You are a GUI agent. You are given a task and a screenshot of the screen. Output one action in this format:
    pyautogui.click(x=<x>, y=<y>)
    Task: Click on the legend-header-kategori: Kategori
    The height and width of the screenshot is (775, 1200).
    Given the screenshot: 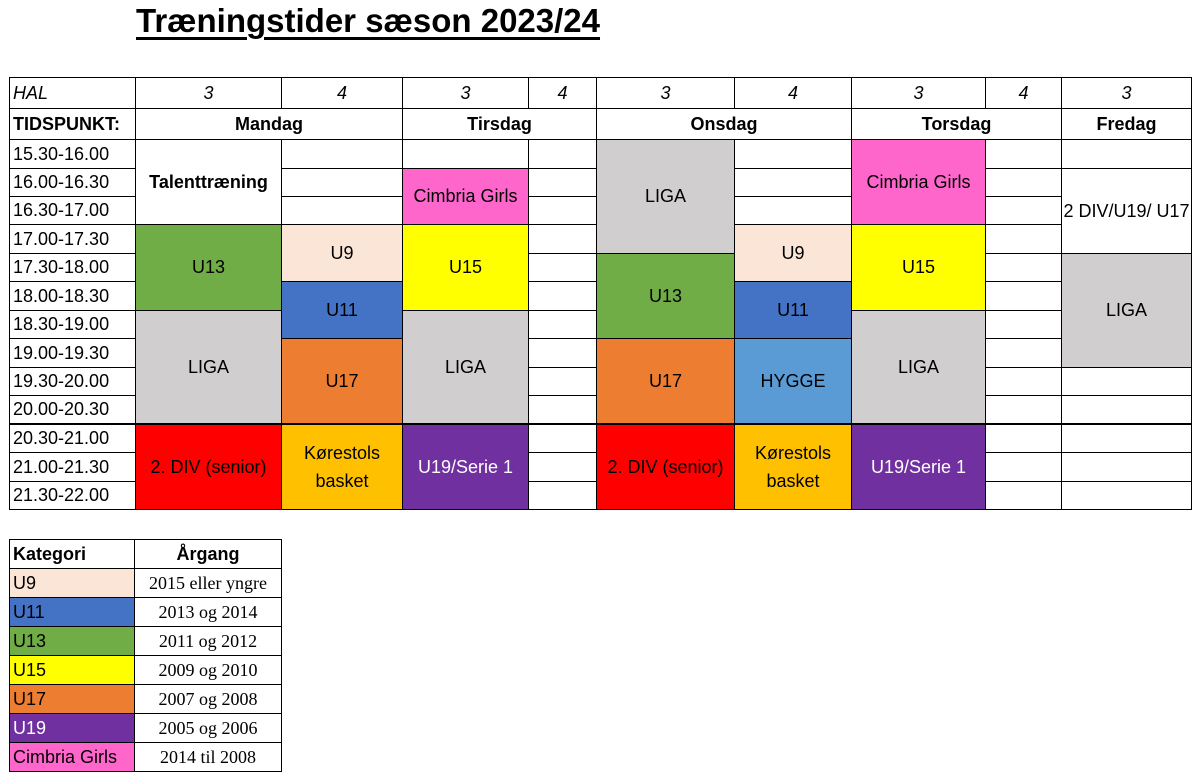 What is the action you would take?
    pyautogui.click(x=72, y=554)
    